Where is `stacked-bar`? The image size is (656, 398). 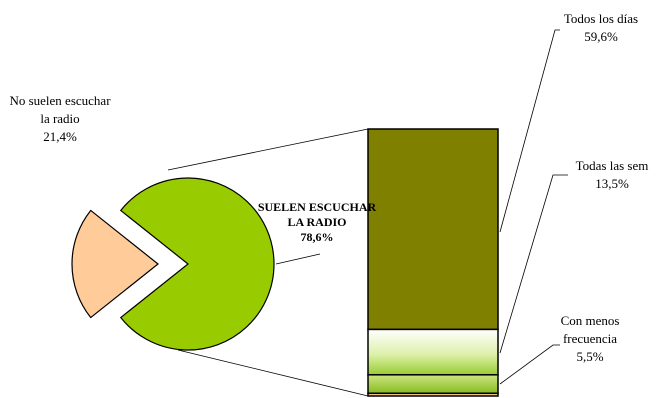
stacked-bar is located at coordinates (433, 262).